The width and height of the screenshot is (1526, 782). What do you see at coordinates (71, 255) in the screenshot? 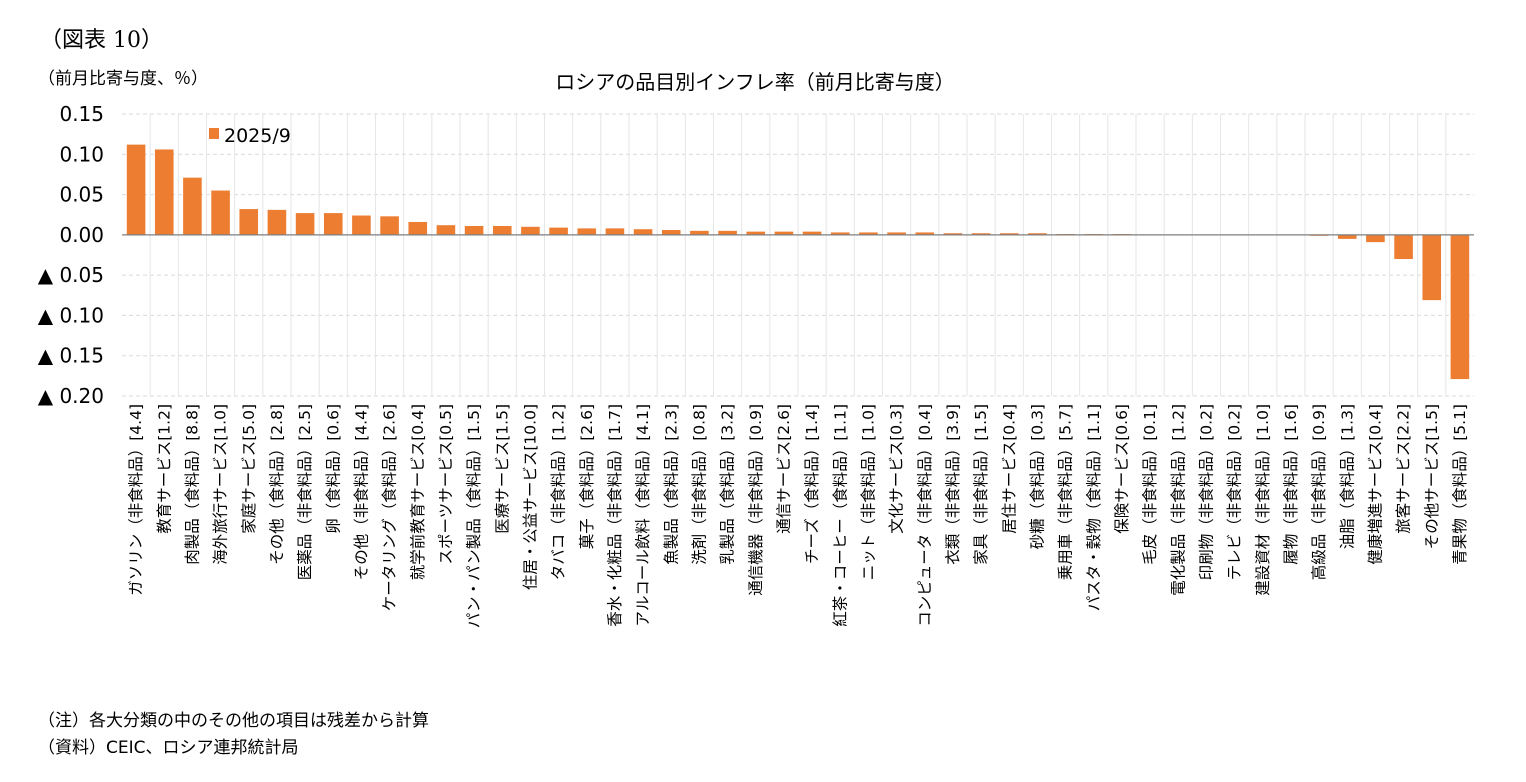
I see `y-axis-ticks: 0.15 0.10 0.05 0.00 ▲ 0.05 ▲ 0.10 ▲ 0.15 ▲ 0.20` at bounding box center [71, 255].